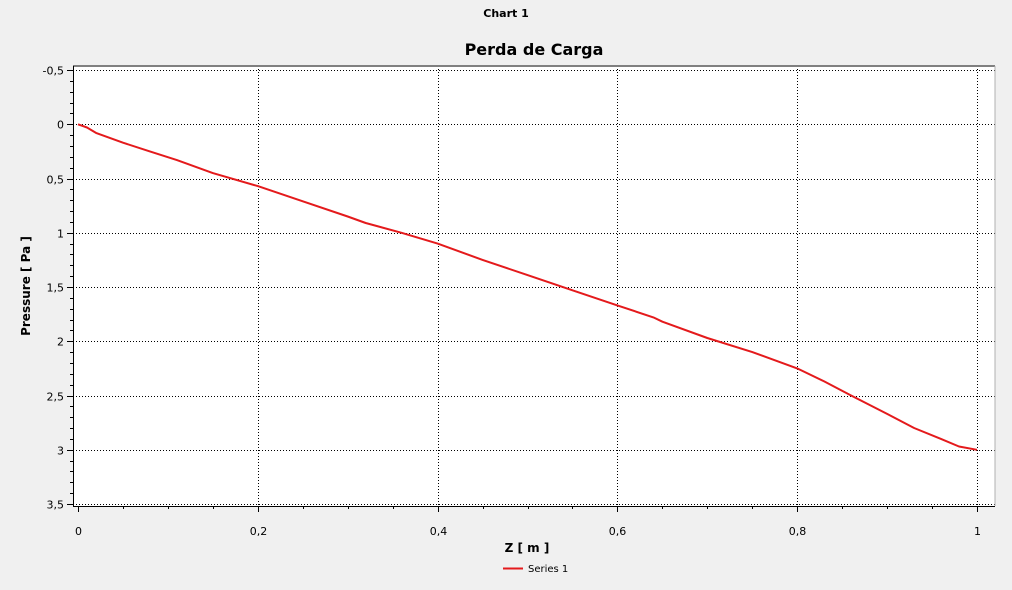  I want to click on chart-title: Perda de Carga, so click(534, 49).